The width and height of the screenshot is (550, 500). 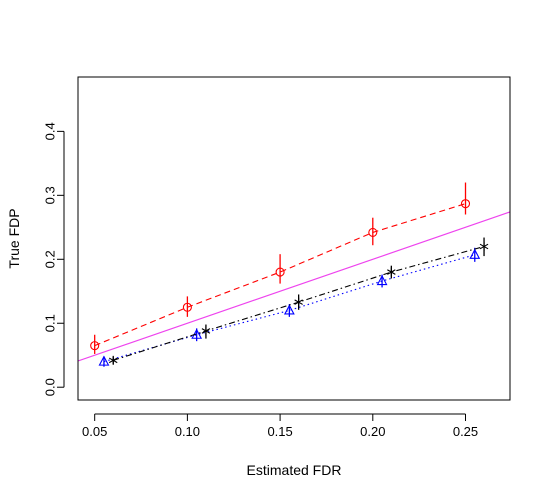 I want to click on x-axis-label: Estimated FDR, so click(x=294, y=470).